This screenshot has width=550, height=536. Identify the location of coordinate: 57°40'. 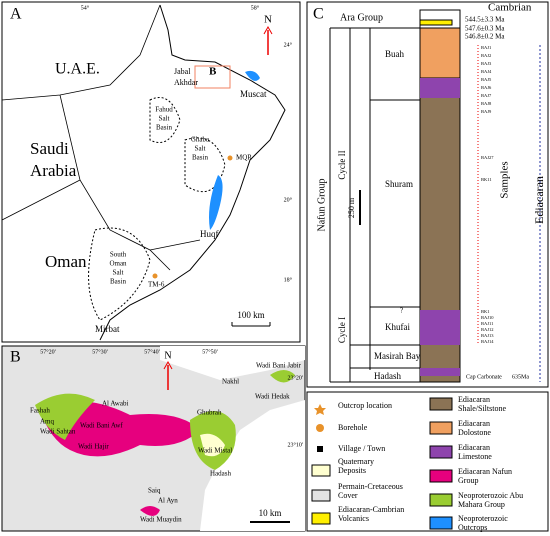
(151, 351).